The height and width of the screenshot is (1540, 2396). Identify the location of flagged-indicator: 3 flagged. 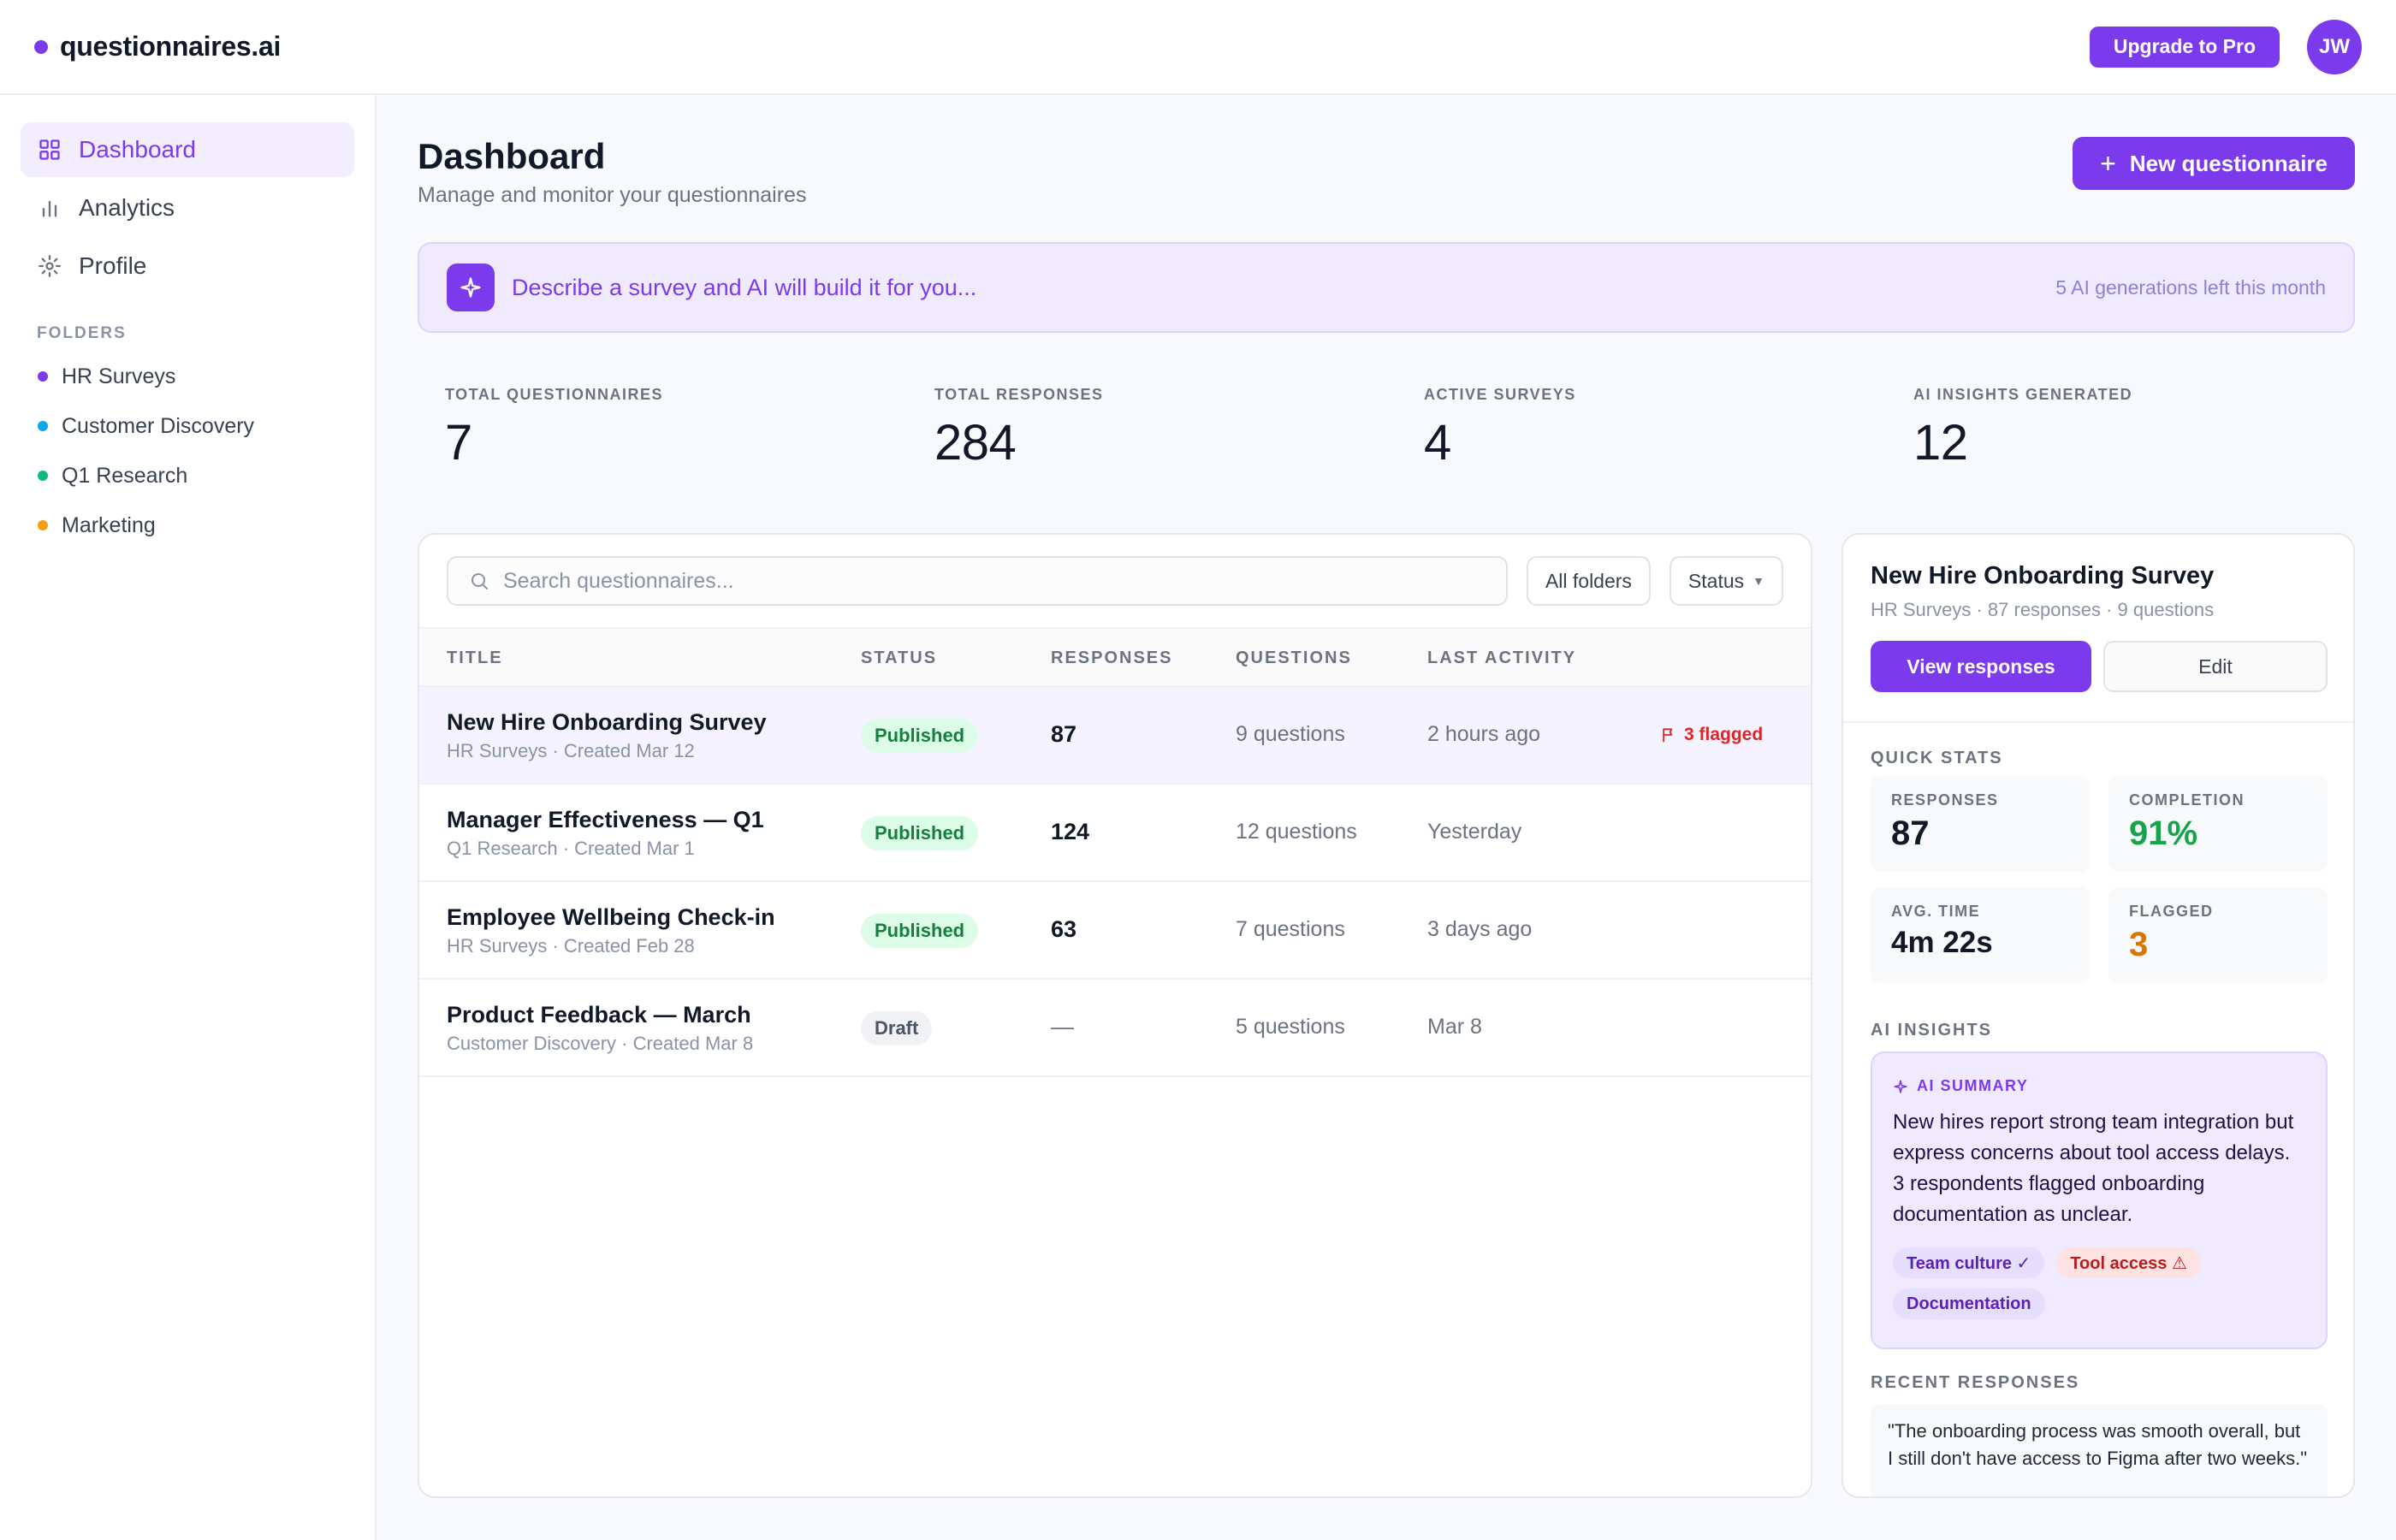
(1711, 735).